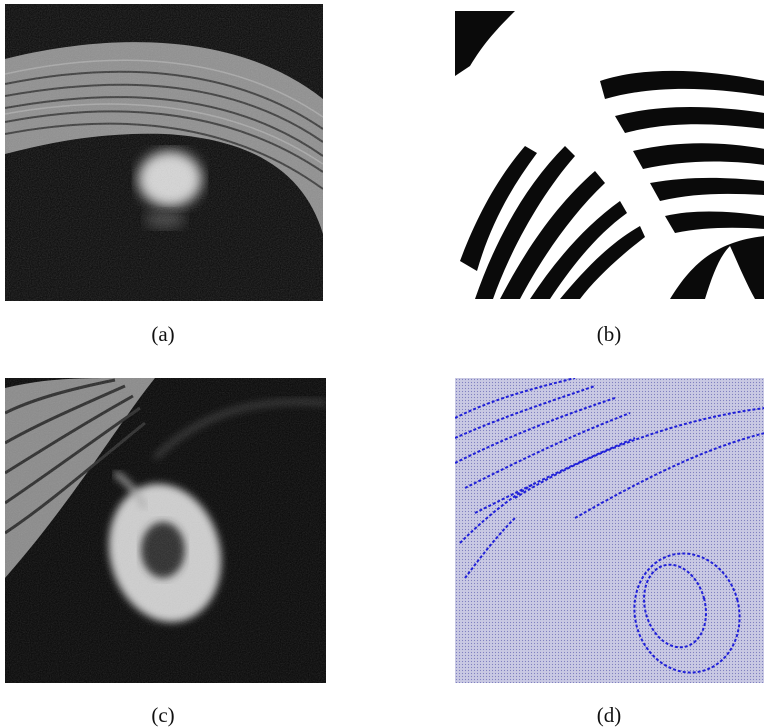 The width and height of the screenshot is (764, 727). I want to click on panel-a-caption: (a), so click(163, 334).